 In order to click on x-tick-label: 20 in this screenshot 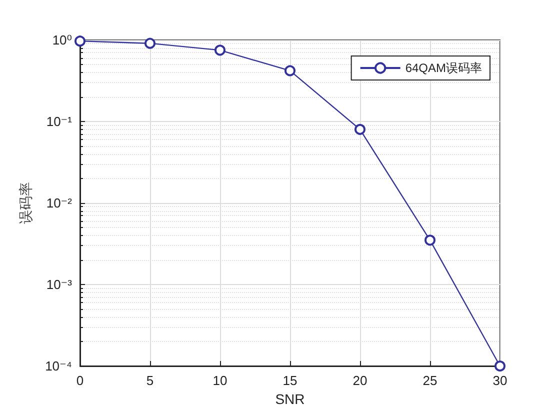, I will do `click(360, 380)`.